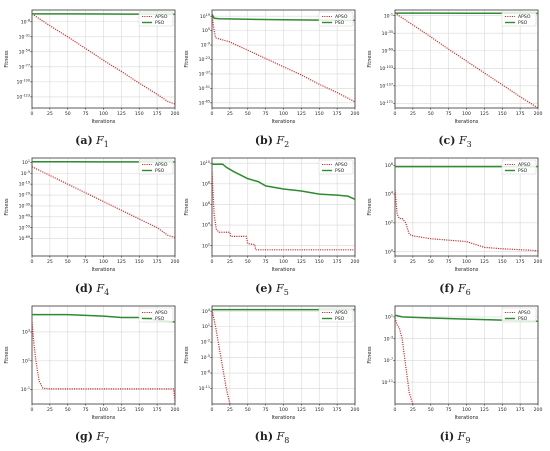 The image size is (550, 451). What do you see at coordinates (26, 332) in the screenshot?
I see `y-tick-label: 10³` at bounding box center [26, 332].